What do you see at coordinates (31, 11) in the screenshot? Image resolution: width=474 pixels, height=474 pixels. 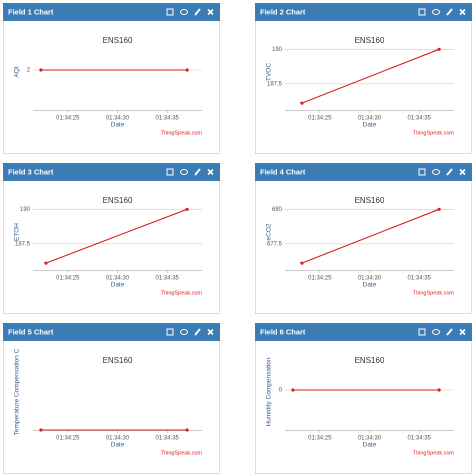 I see `panel-header-title: Field 1 Chart` at bounding box center [31, 11].